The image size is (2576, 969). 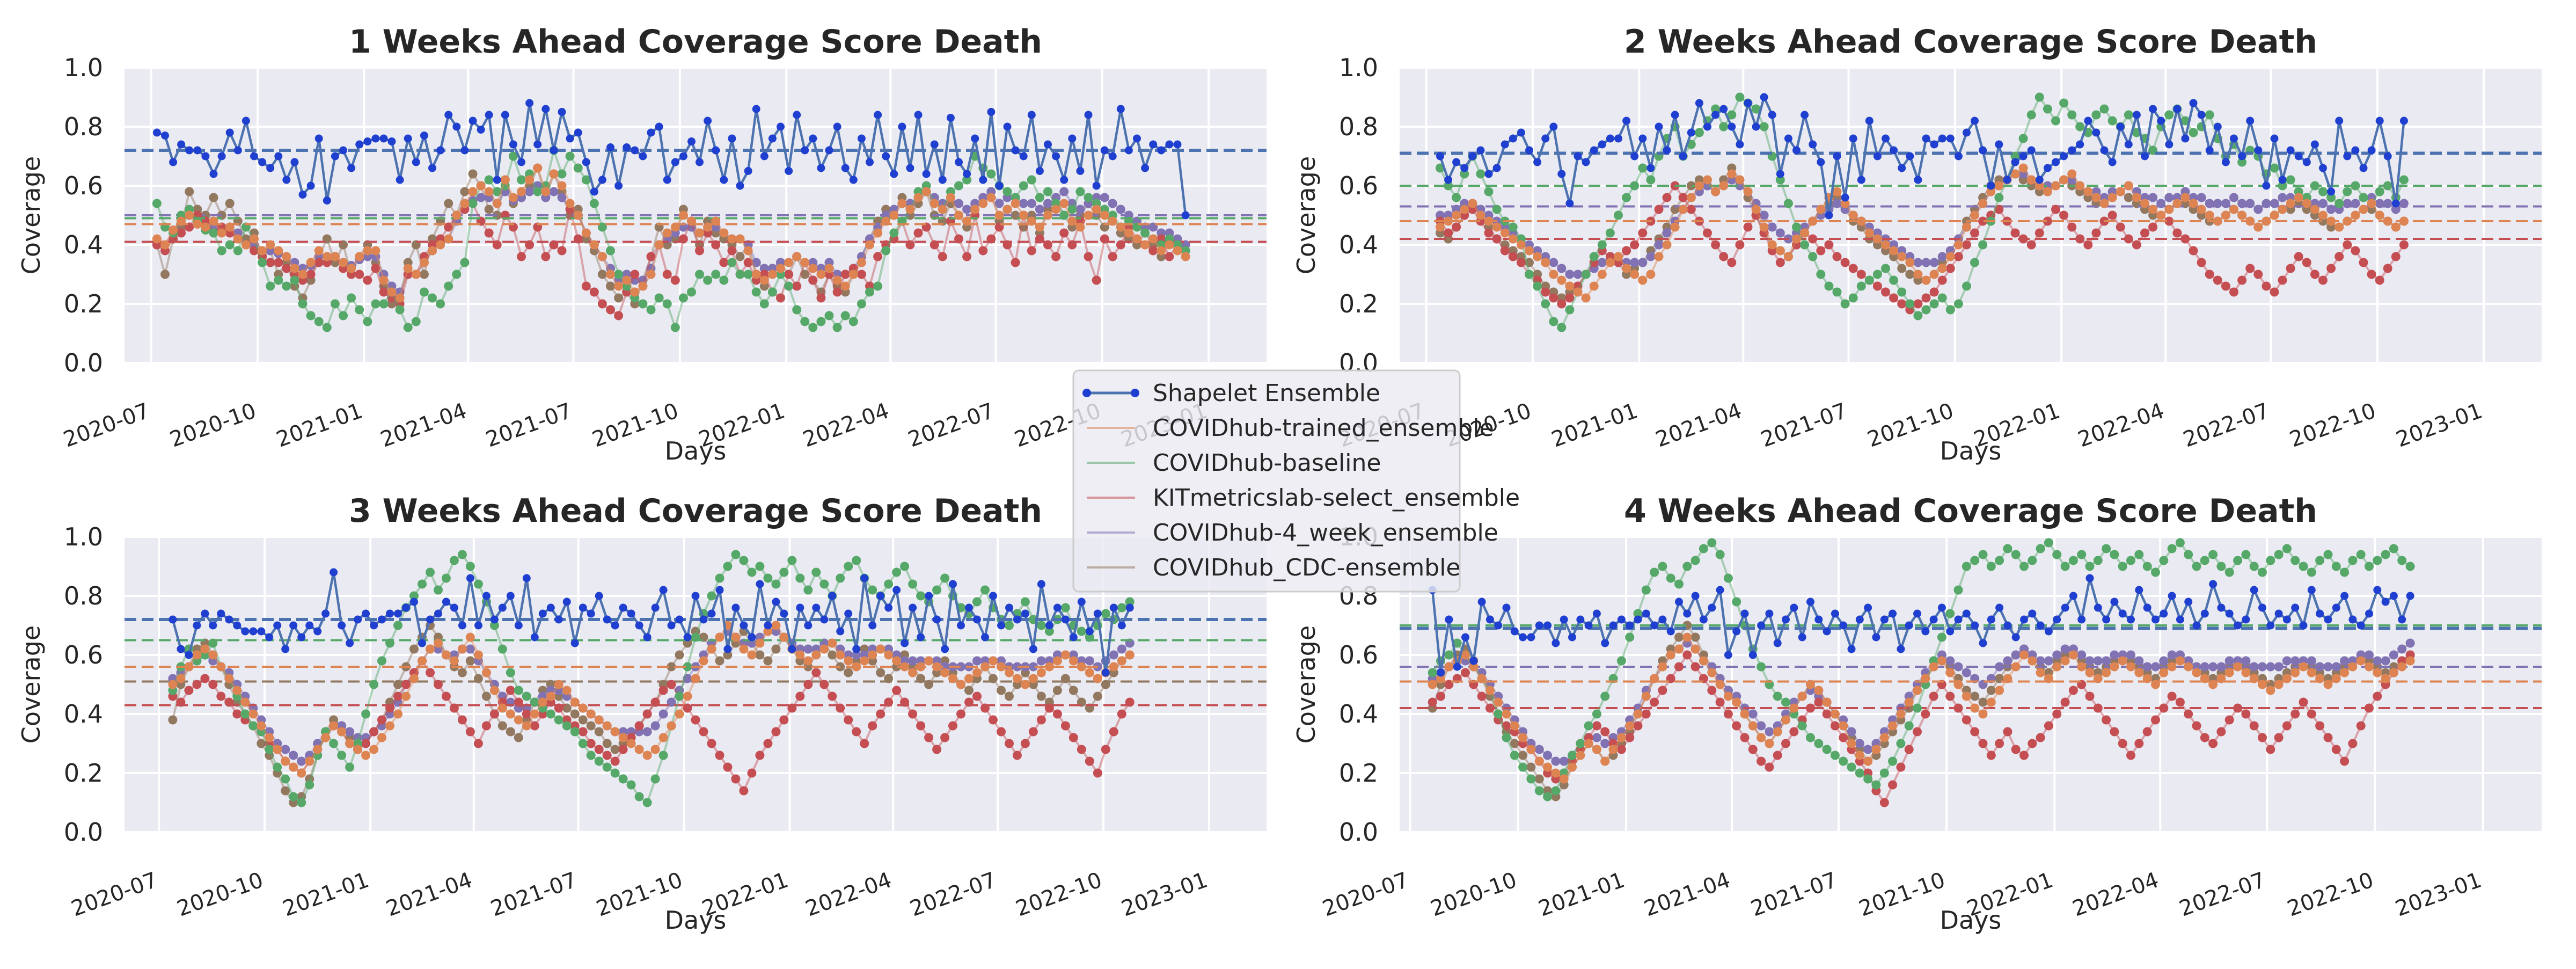 I want to click on y-tick-label: 0.2, so click(x=83, y=303).